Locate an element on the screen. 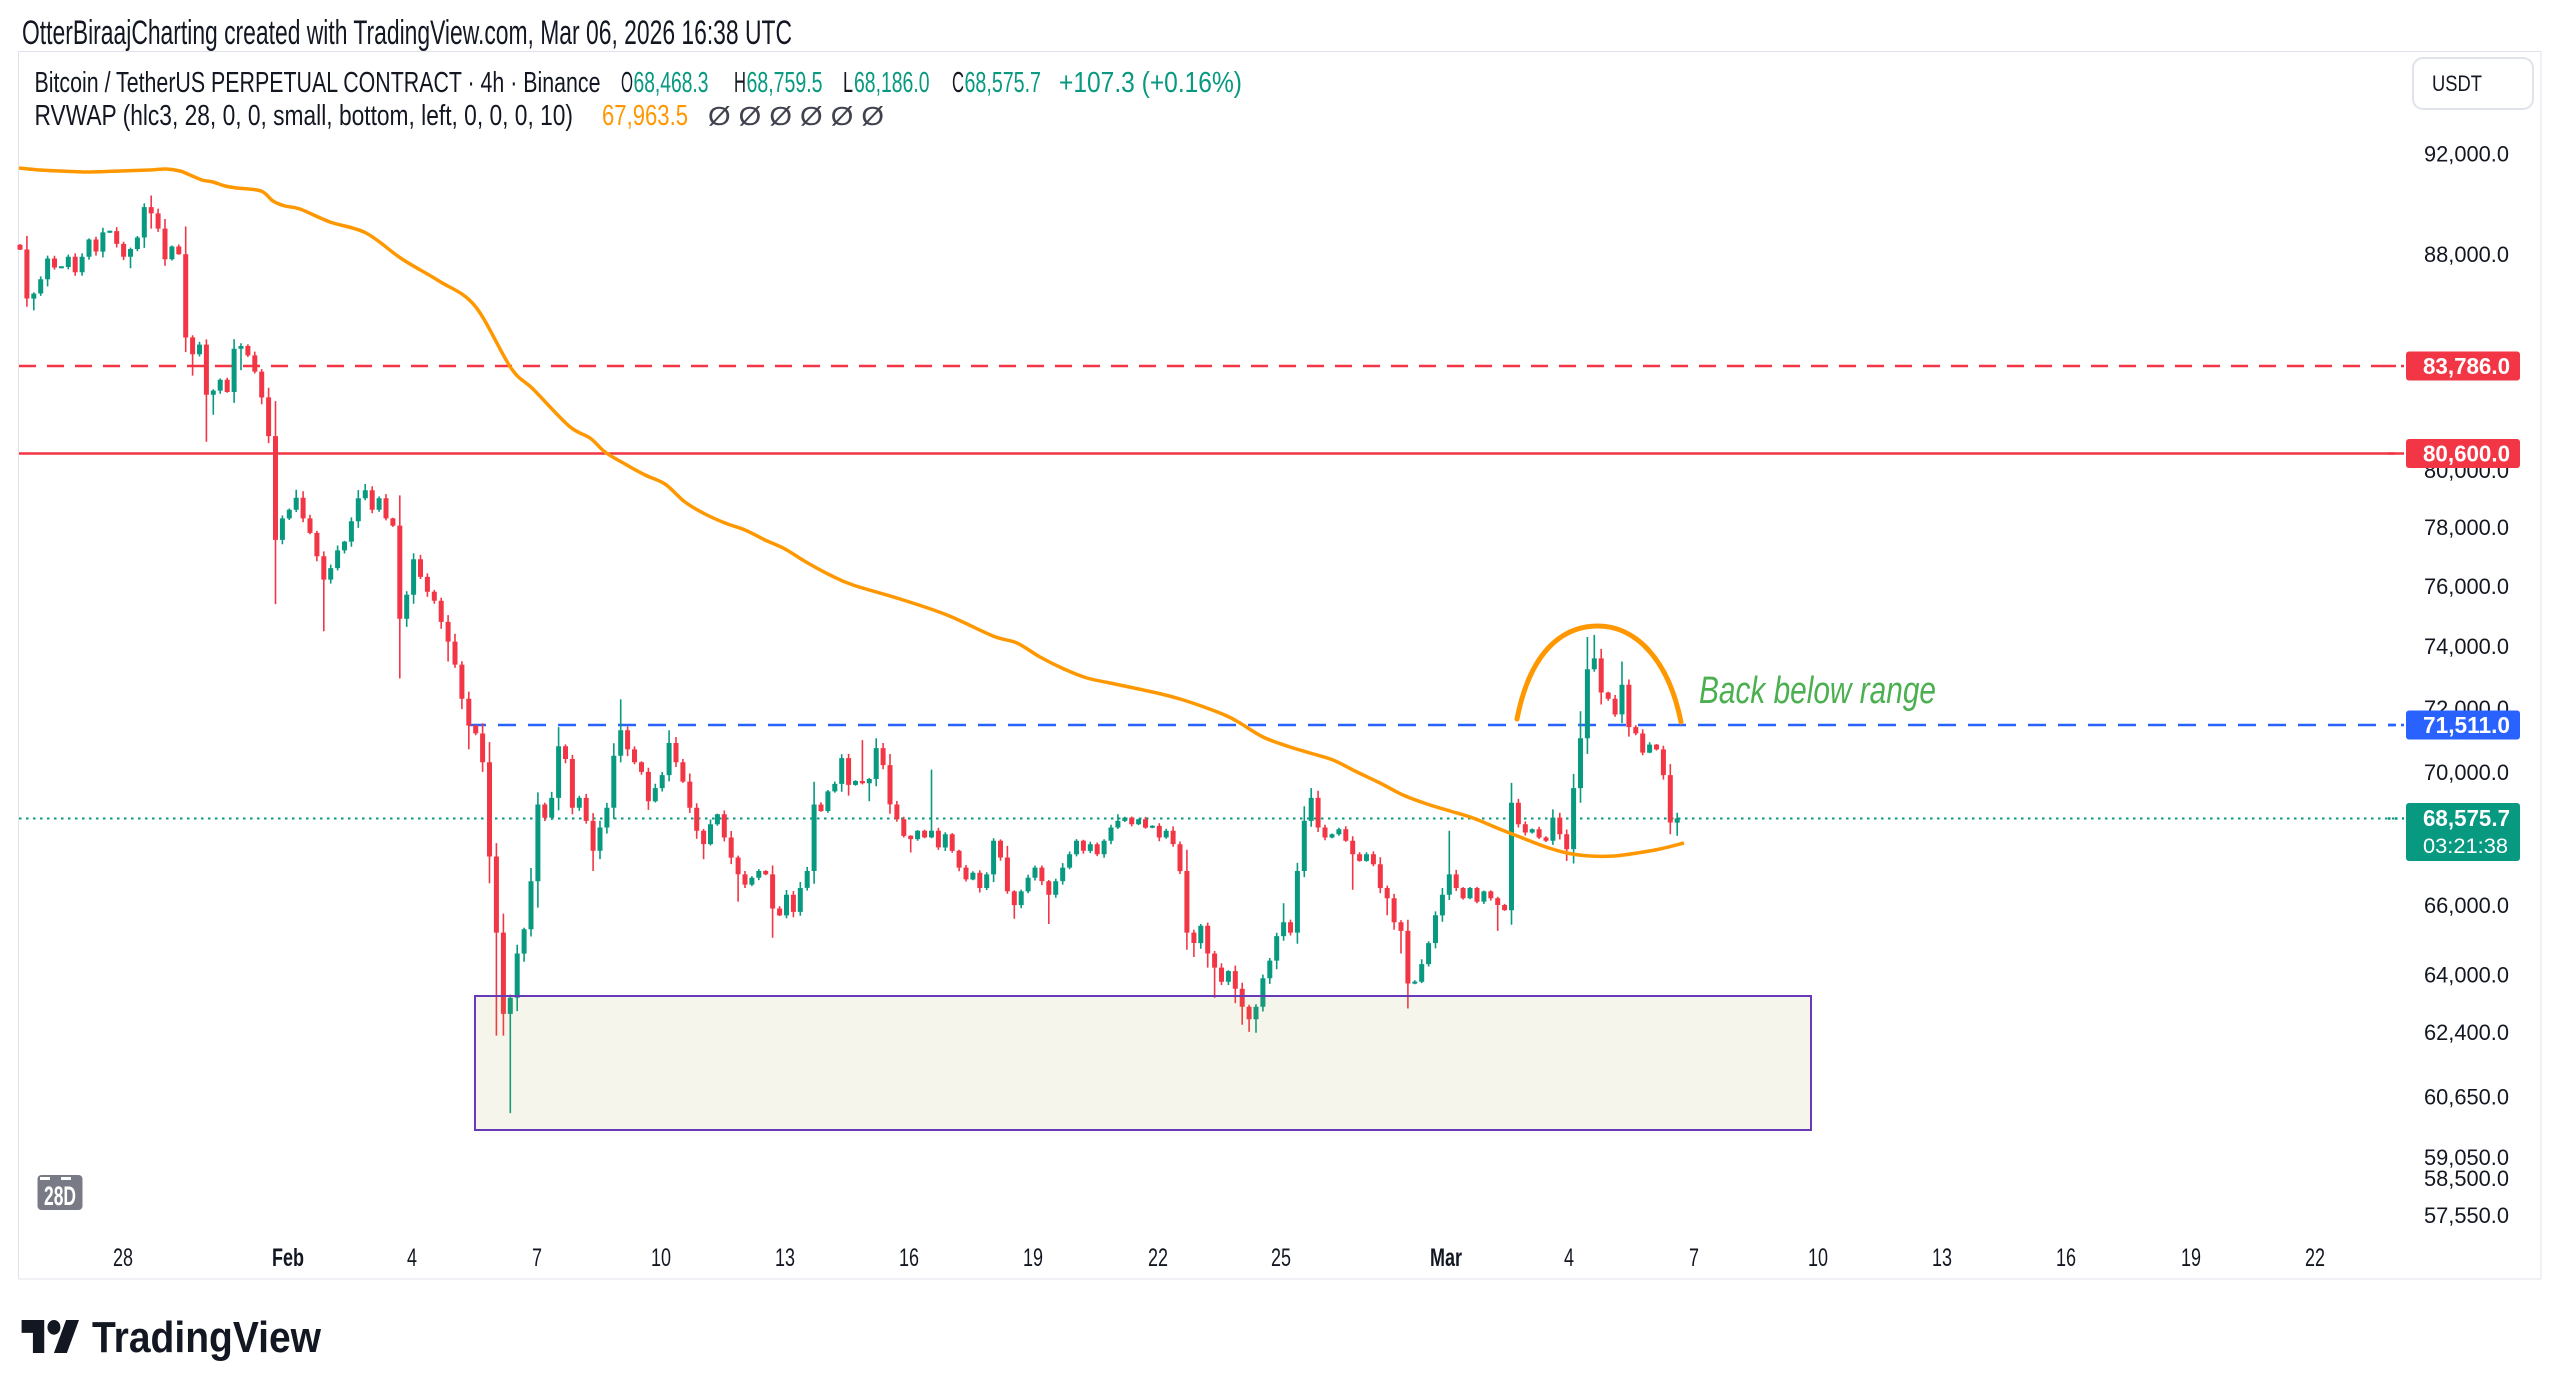 The image size is (2560, 1392). svg-text: 68,759.5 is located at coordinates (785, 83).